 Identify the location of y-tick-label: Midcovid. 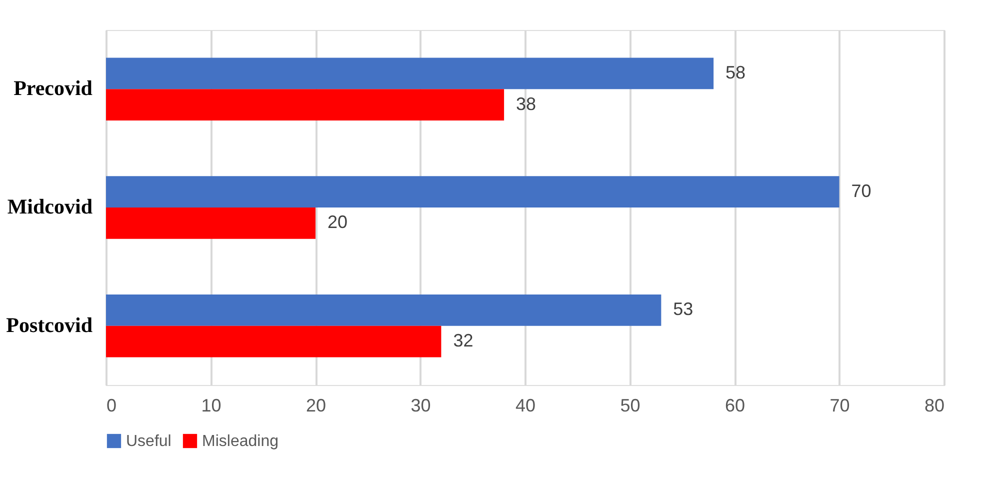
(50, 206).